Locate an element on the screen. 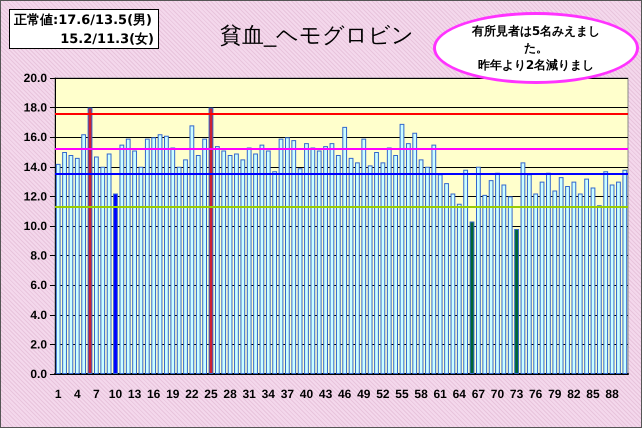 Image resolution: width=642 pixels, height=428 pixels. x-tick-label: 34 is located at coordinates (269, 394).